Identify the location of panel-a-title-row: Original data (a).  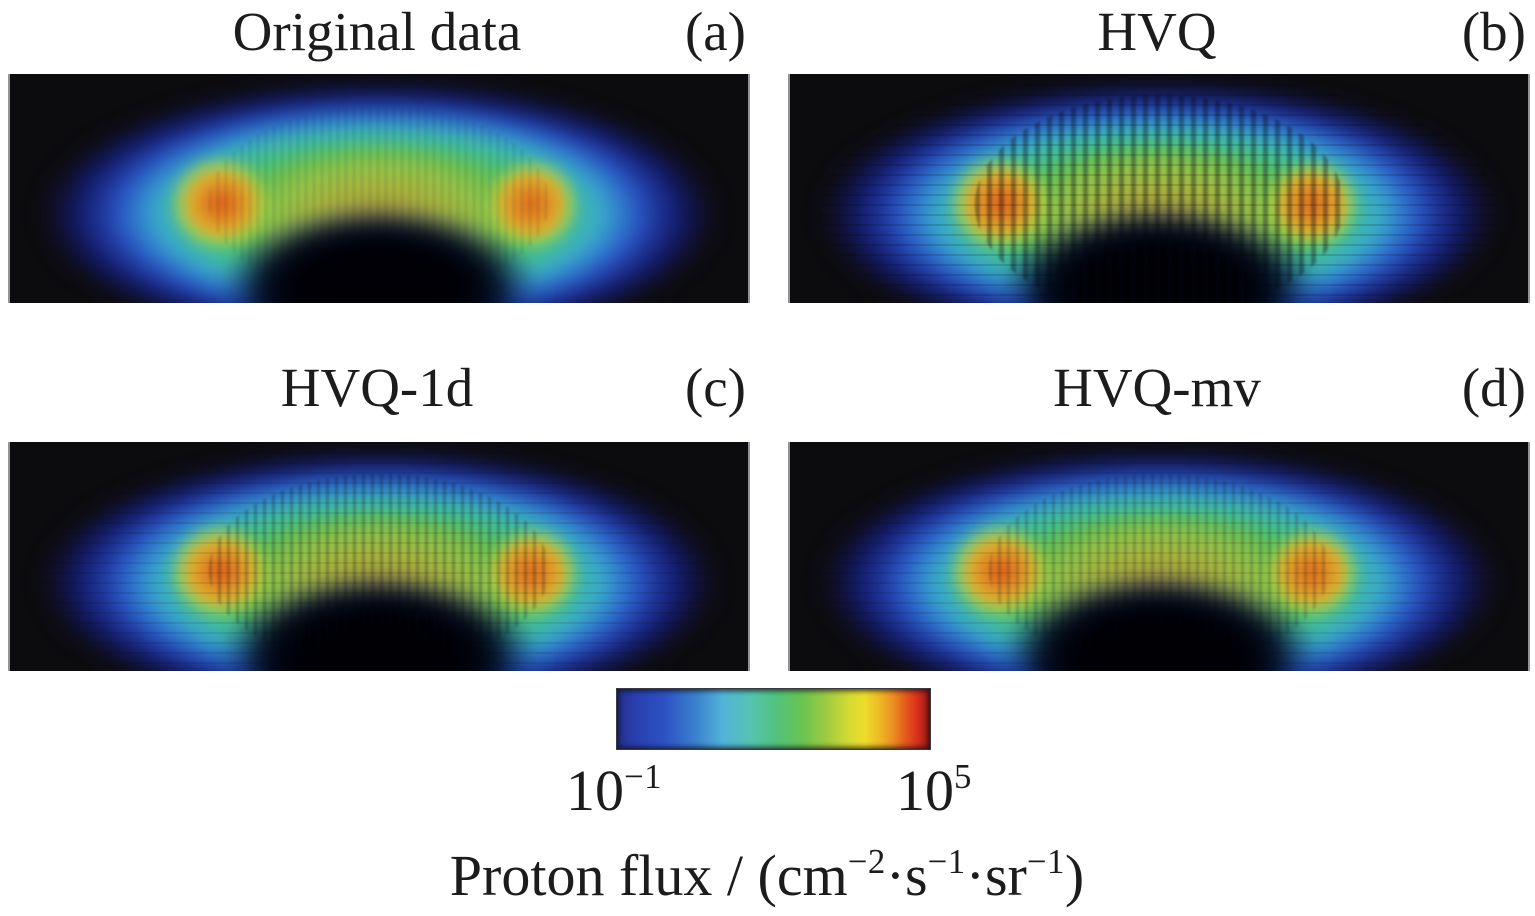
(377, 32).